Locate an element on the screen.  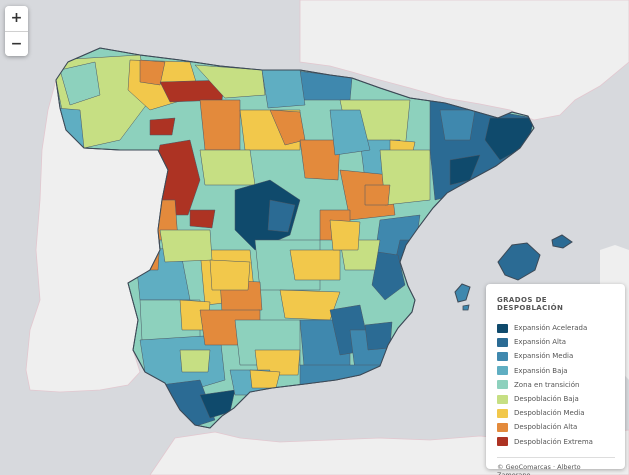
attribution-text: © GeoComarcas · Alberto Zamorano is located at coordinates (556, 465).